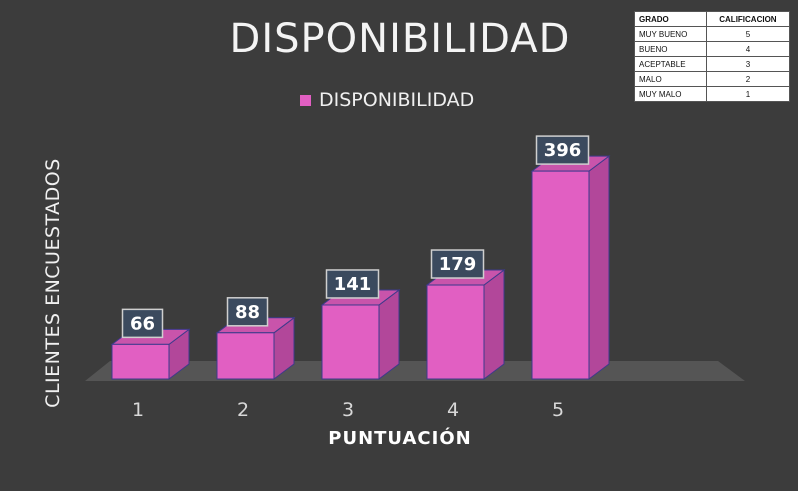  Describe the element at coordinates (670, 19) in the screenshot. I see `table-header-grade: GRADO` at that location.